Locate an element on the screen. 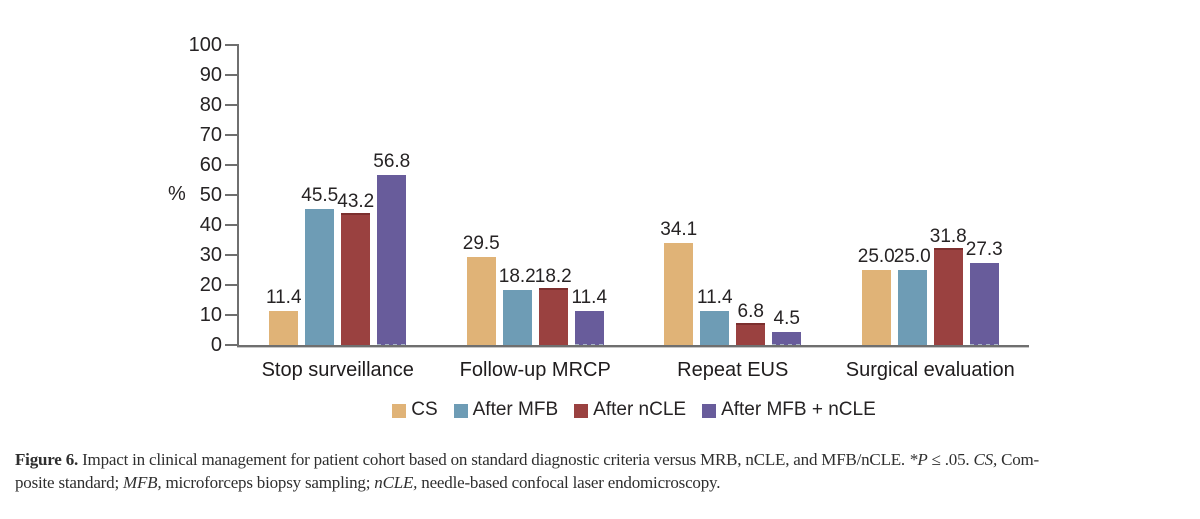 The height and width of the screenshot is (519, 1200). bar-after-mfb: 18.2 is located at coordinates (517, 305).